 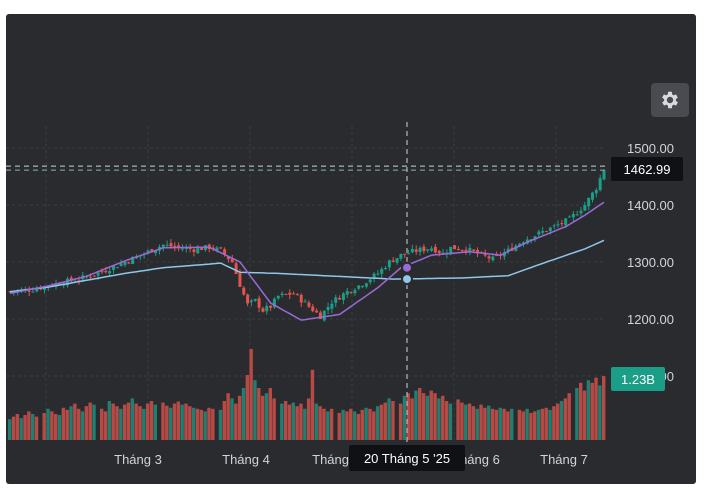 What do you see at coordinates (650, 148) in the screenshot?
I see `y-tick-label: 1500.00` at bounding box center [650, 148].